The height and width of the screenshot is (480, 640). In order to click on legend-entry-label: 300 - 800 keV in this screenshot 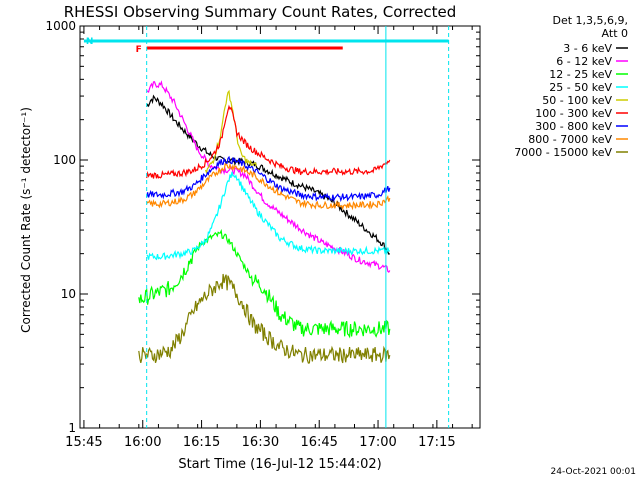, I will do `click(573, 126)`.